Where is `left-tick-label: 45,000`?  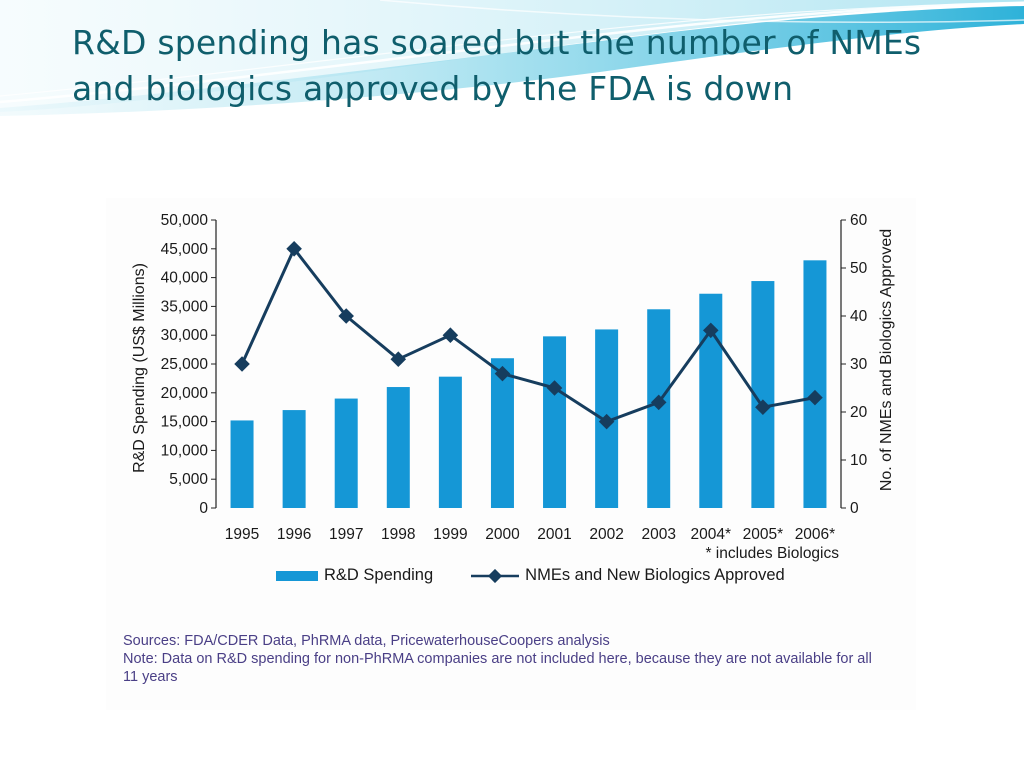 left-tick-label: 45,000 is located at coordinates (185, 249).